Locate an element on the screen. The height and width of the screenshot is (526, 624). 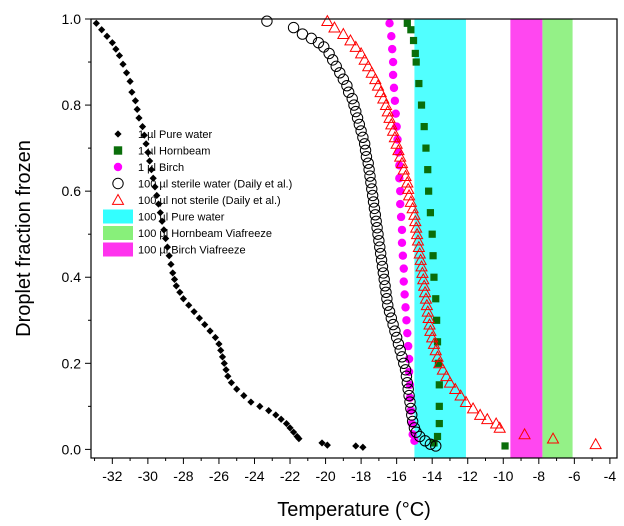
legend-item: 100 µl sterile water (Daily et al.) is located at coordinates (202, 184).